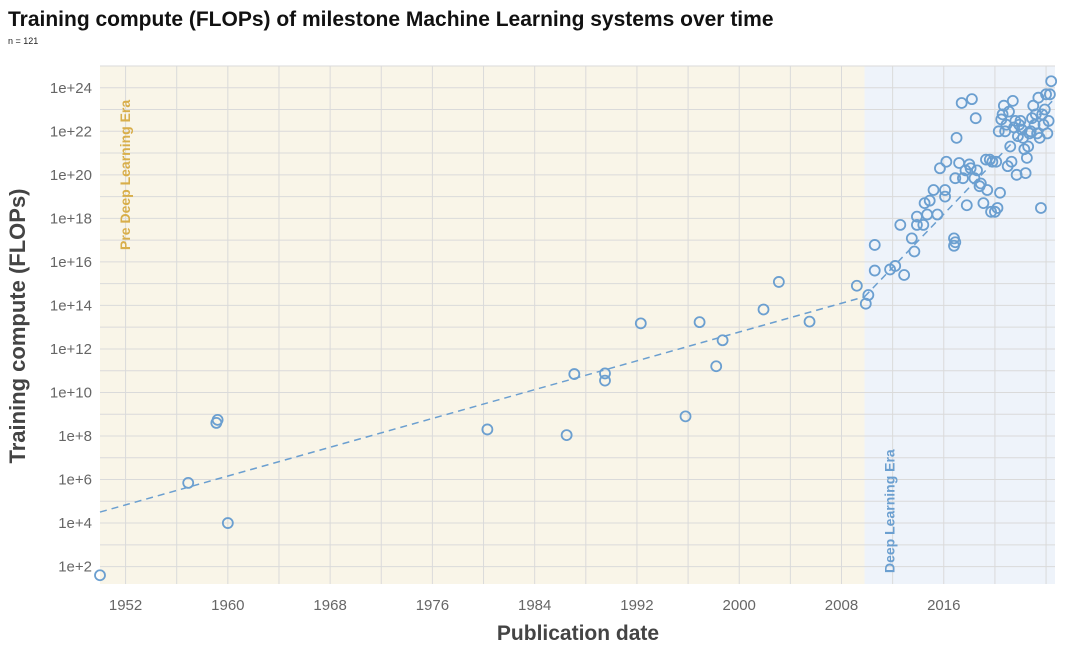 The height and width of the screenshot is (645, 1080). I want to click on era-background-deep, so click(959, 325).